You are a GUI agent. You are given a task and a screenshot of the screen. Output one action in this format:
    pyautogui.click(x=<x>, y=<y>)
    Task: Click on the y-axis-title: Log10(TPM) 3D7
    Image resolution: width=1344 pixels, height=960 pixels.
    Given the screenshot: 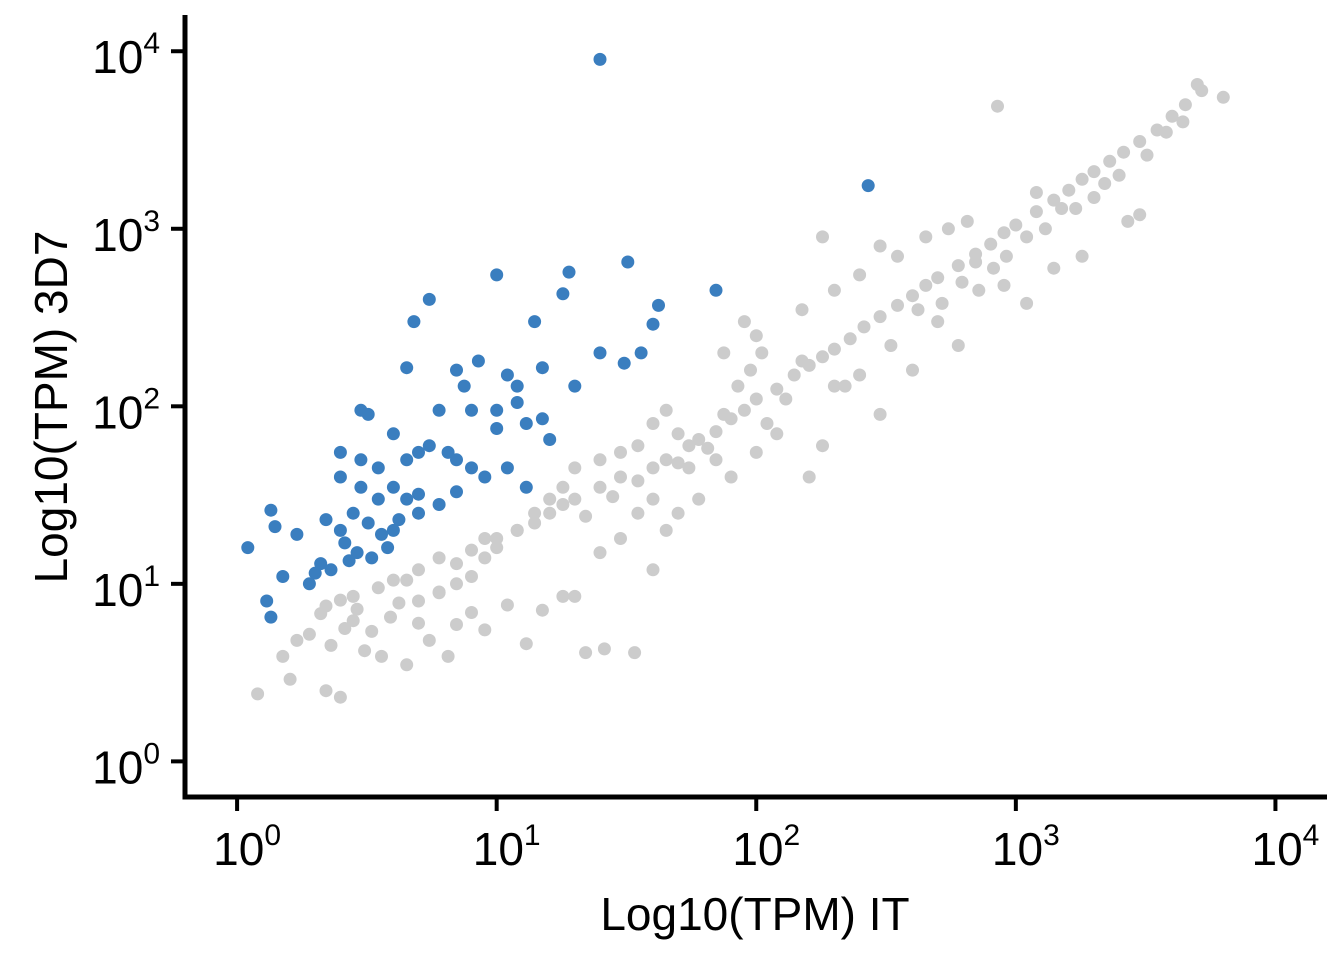 What is the action you would take?
    pyautogui.click(x=51, y=407)
    